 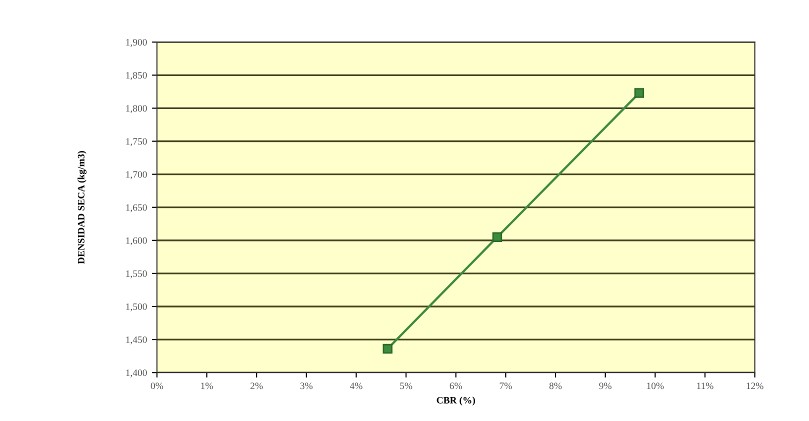 What do you see at coordinates (136, 76) in the screenshot?
I see `y-tick-label: 1,850` at bounding box center [136, 76].